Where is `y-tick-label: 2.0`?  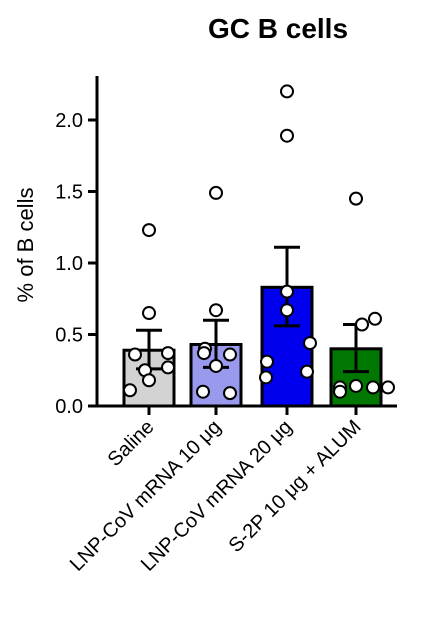
y-tick-label: 2.0 is located at coordinates (69, 121).